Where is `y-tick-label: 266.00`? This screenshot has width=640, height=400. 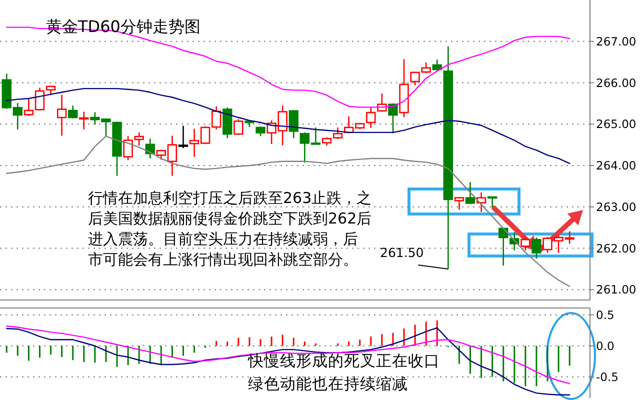
y-tick-label: 266.00 is located at coordinates (616, 83).